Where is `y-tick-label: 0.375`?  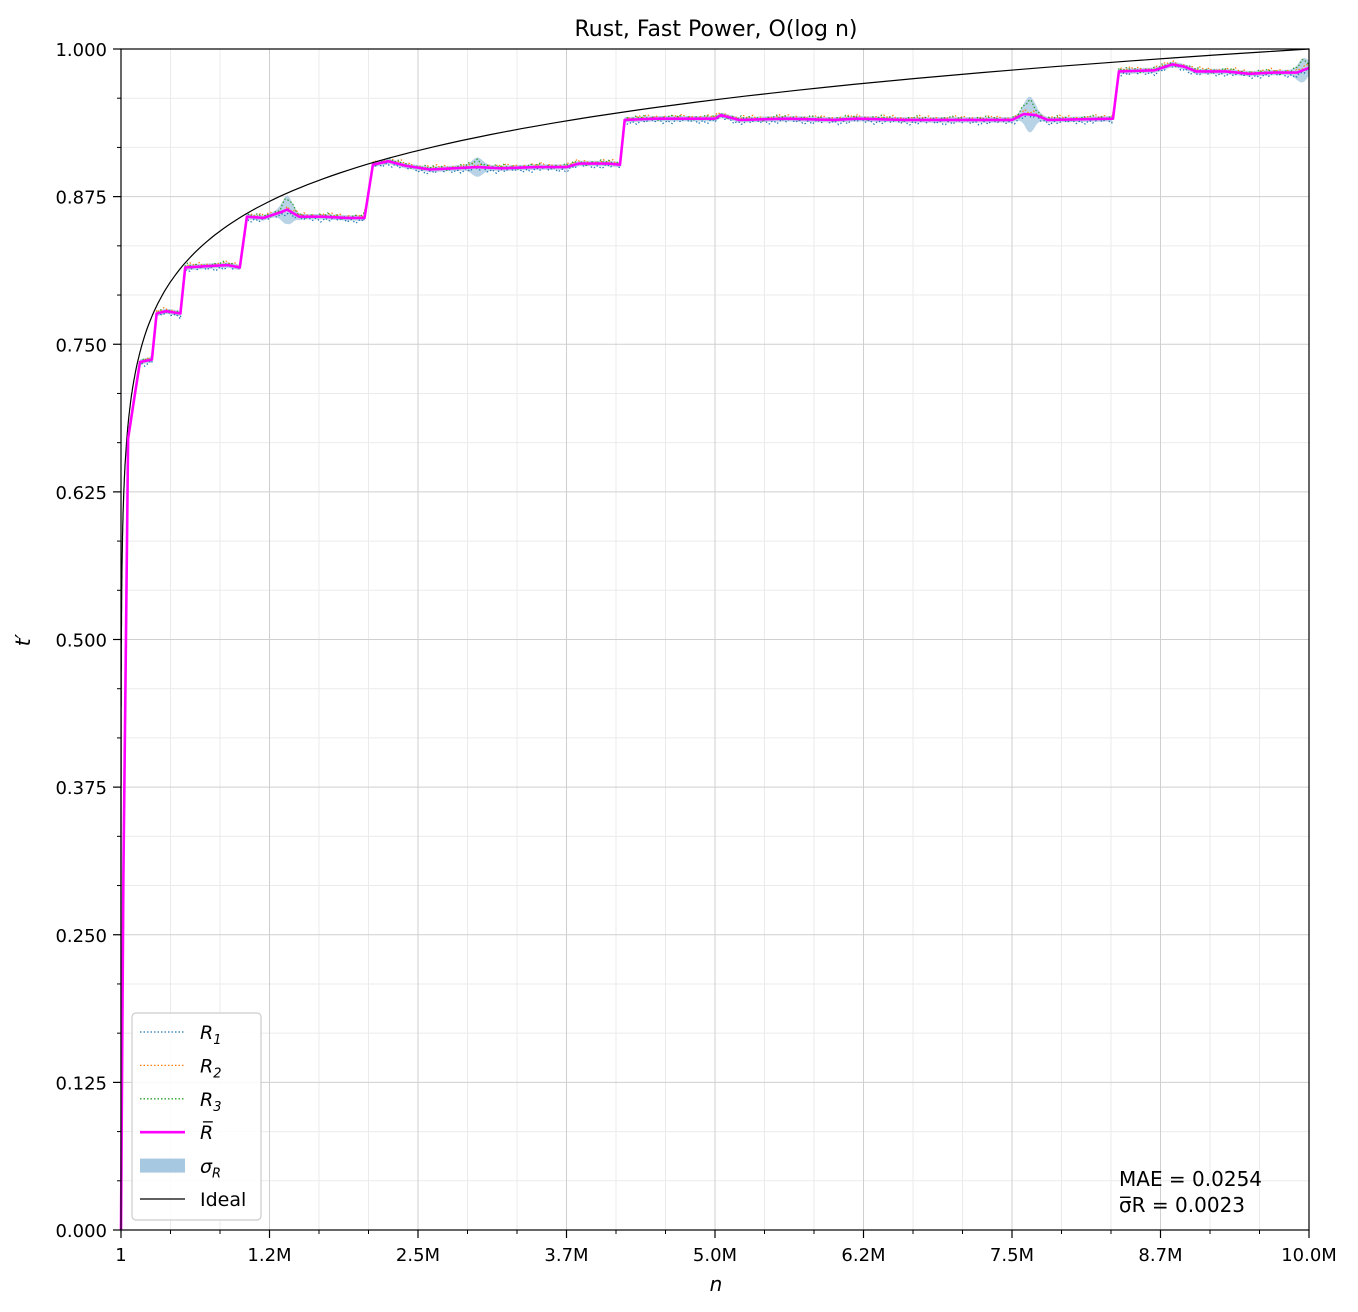
y-tick-label: 0.375 is located at coordinates (81, 788).